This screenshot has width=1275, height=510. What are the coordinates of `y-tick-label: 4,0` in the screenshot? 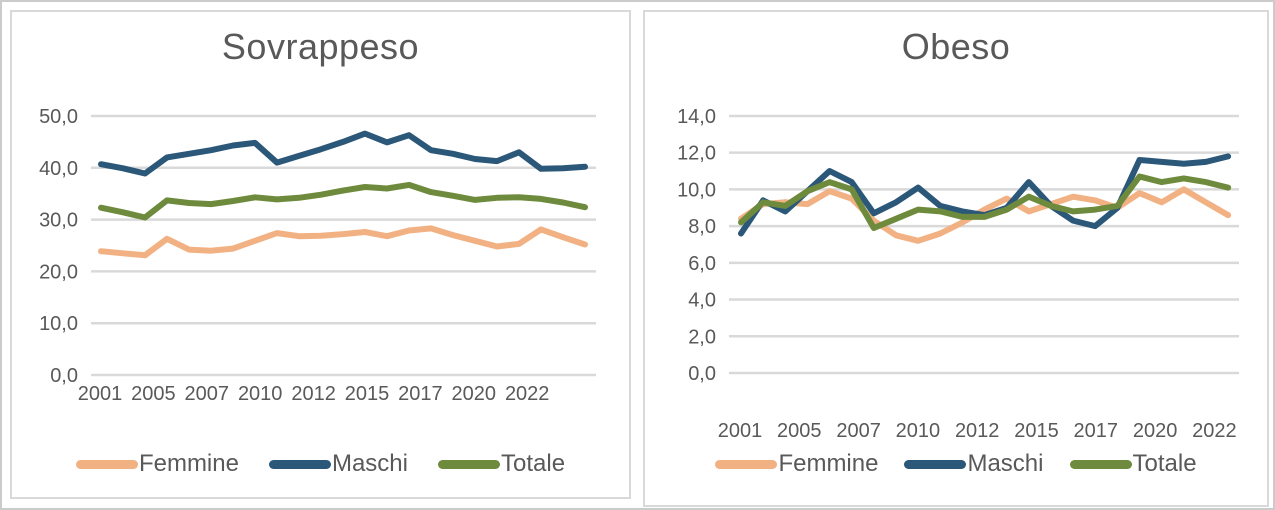 It's located at (702, 301).